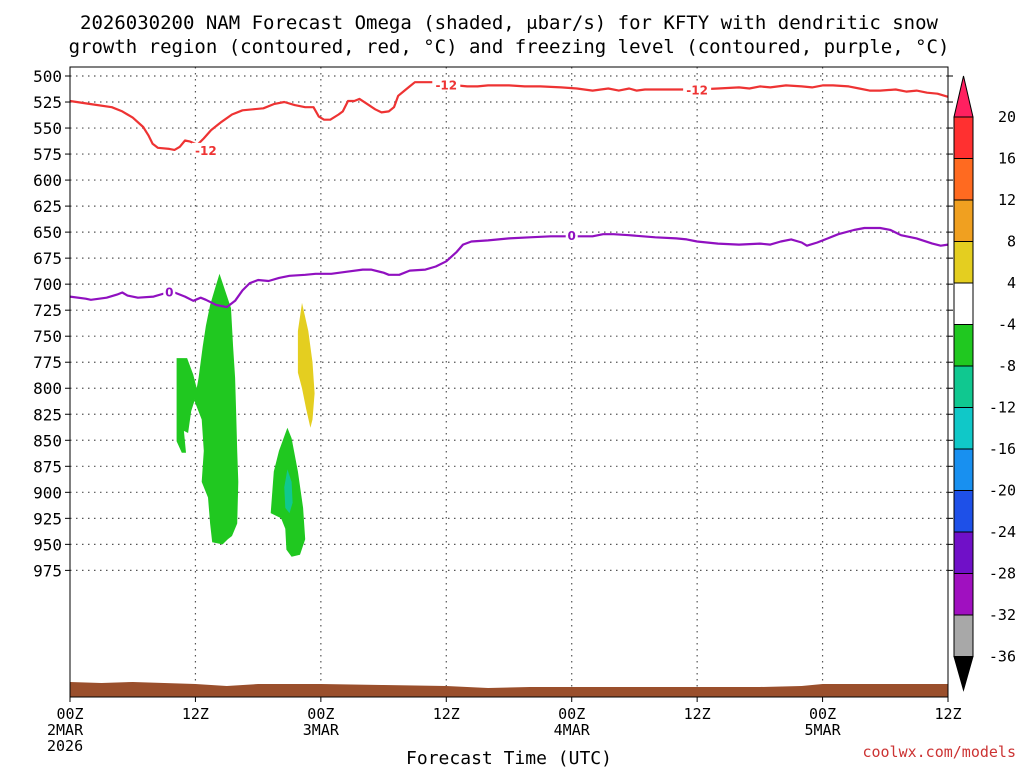  I want to click on y-tick-label: 750, so click(47, 336).